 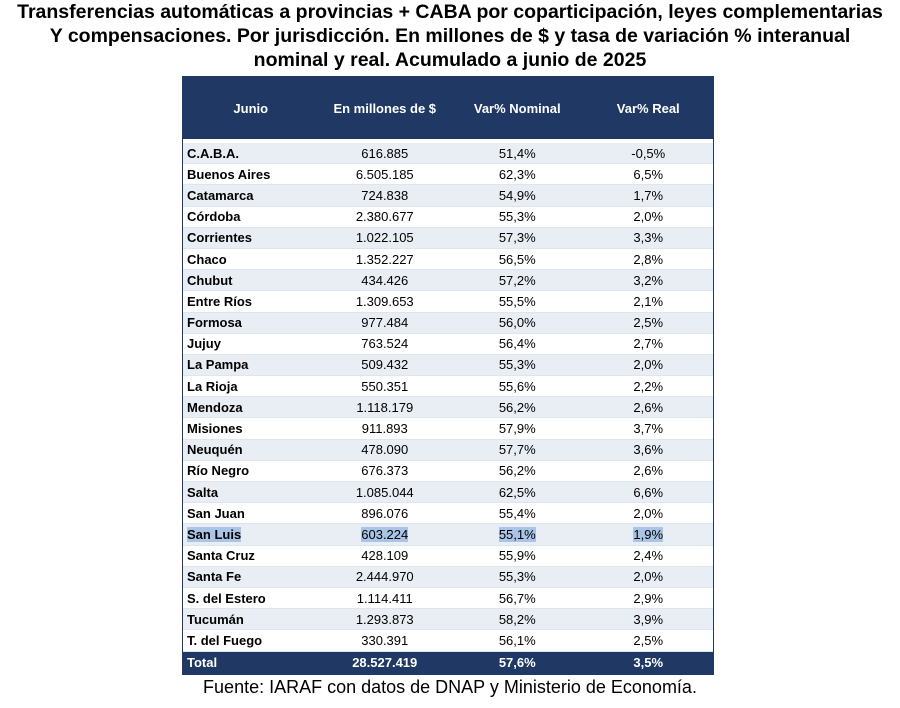 I want to click on nominal-cell: 62,5%, so click(x=517, y=492).